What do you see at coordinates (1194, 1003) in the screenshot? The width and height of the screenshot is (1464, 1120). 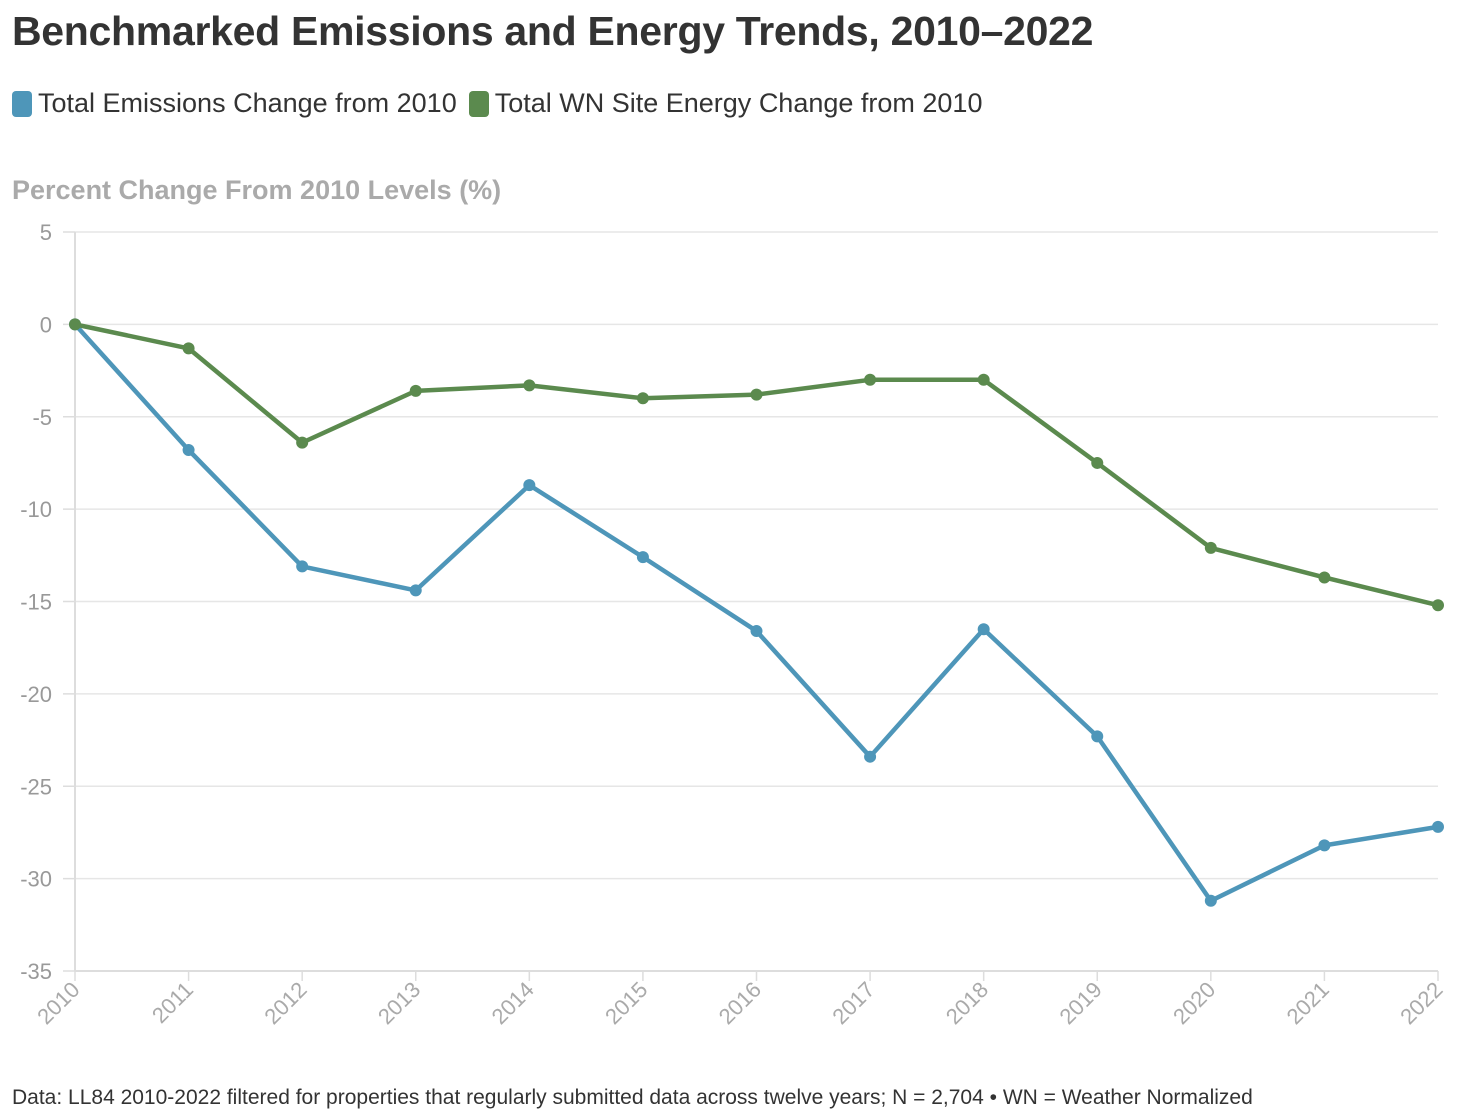 I see `x-tick-label: 2020` at bounding box center [1194, 1003].